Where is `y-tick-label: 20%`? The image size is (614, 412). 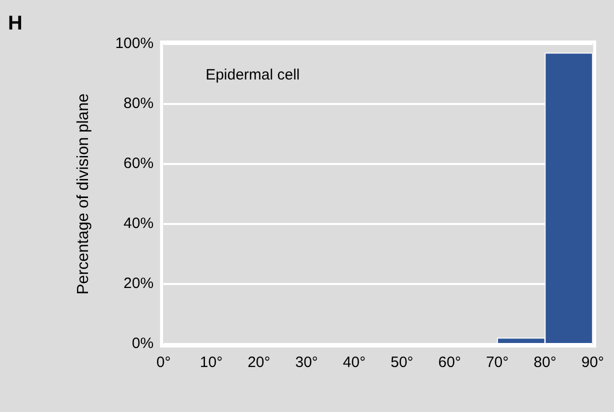
y-tick-label: 20% is located at coordinates (139, 283).